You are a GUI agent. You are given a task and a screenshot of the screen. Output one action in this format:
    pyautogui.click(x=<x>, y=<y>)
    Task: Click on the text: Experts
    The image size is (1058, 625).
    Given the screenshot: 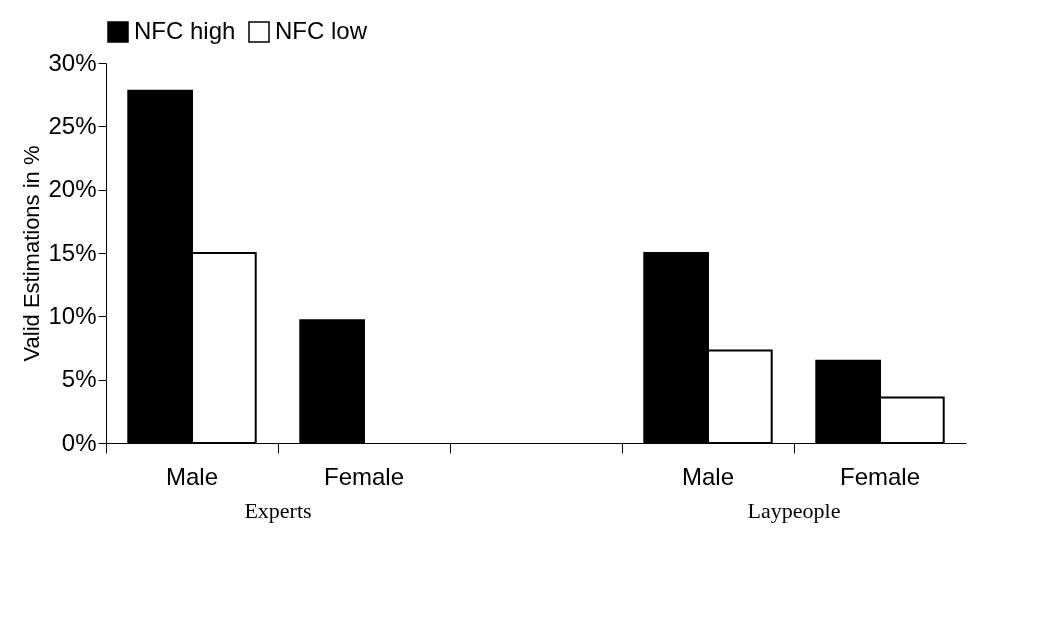 What is the action you would take?
    pyautogui.click(x=278, y=510)
    